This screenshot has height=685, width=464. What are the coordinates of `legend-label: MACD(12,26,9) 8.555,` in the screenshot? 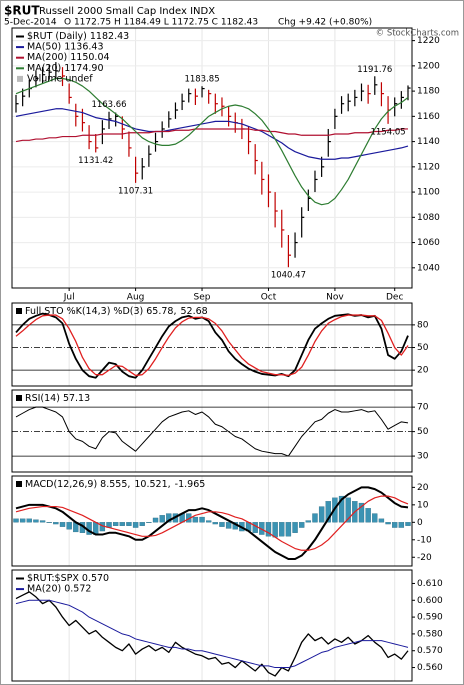 It's located at (77, 484).